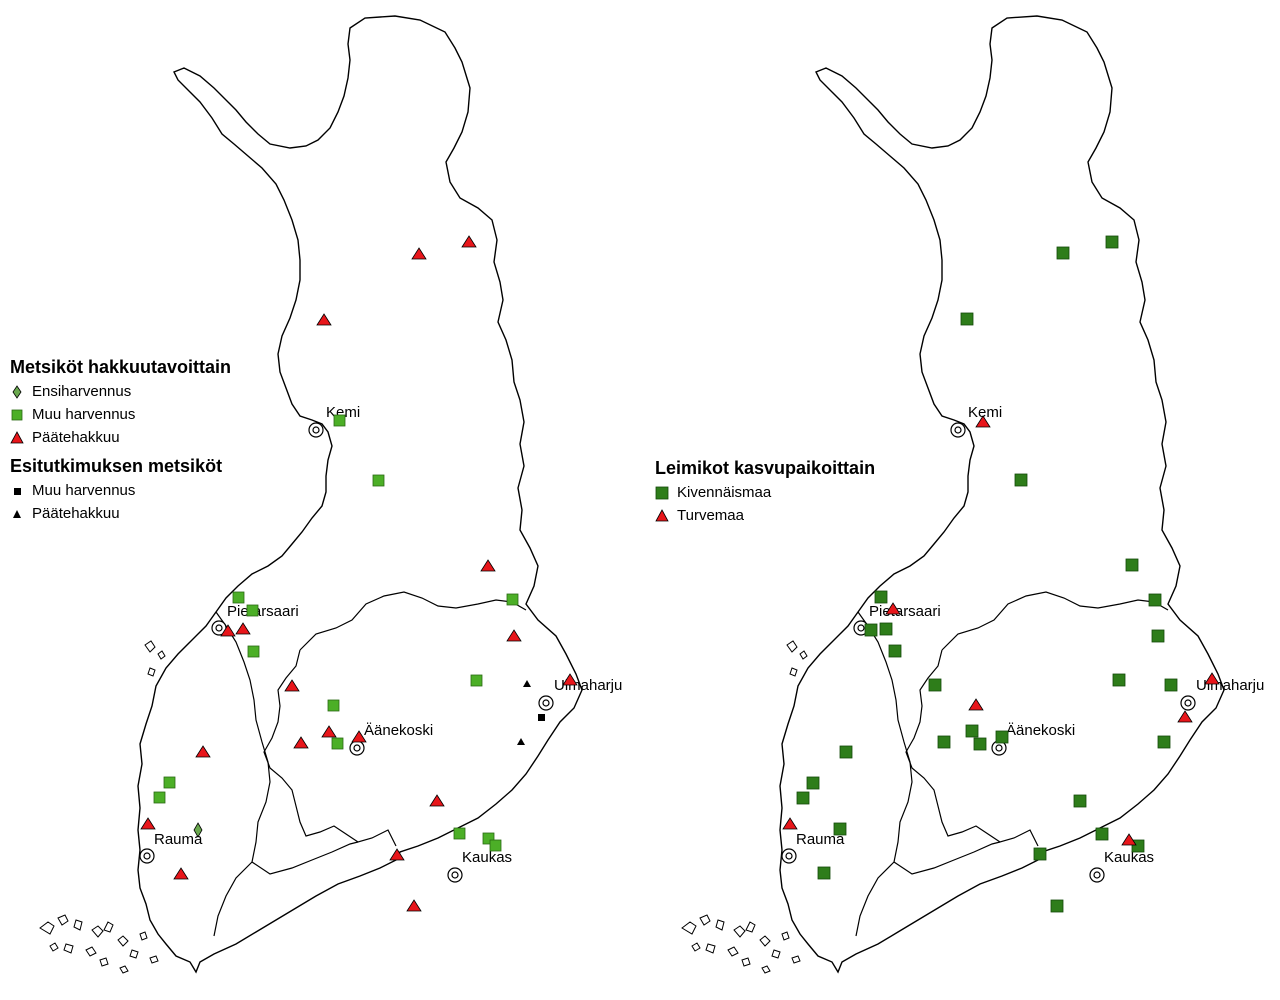  What do you see at coordinates (1129, 857) in the screenshot?
I see `city-label-kaukas-right: Kaukas` at bounding box center [1129, 857].